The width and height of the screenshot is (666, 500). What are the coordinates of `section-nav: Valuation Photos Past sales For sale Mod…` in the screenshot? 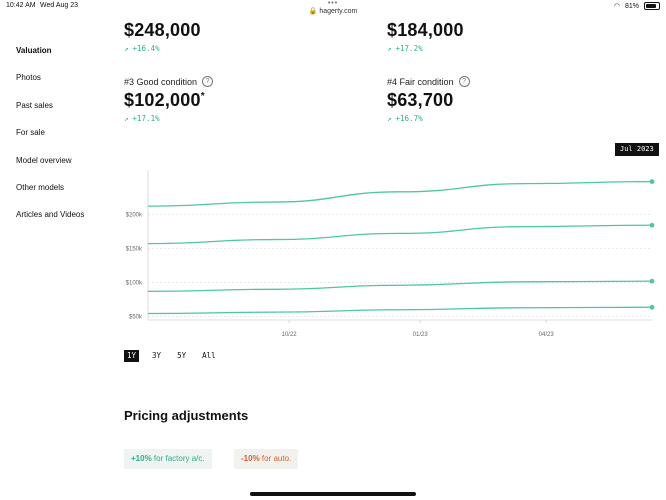 It's located at (61, 142).